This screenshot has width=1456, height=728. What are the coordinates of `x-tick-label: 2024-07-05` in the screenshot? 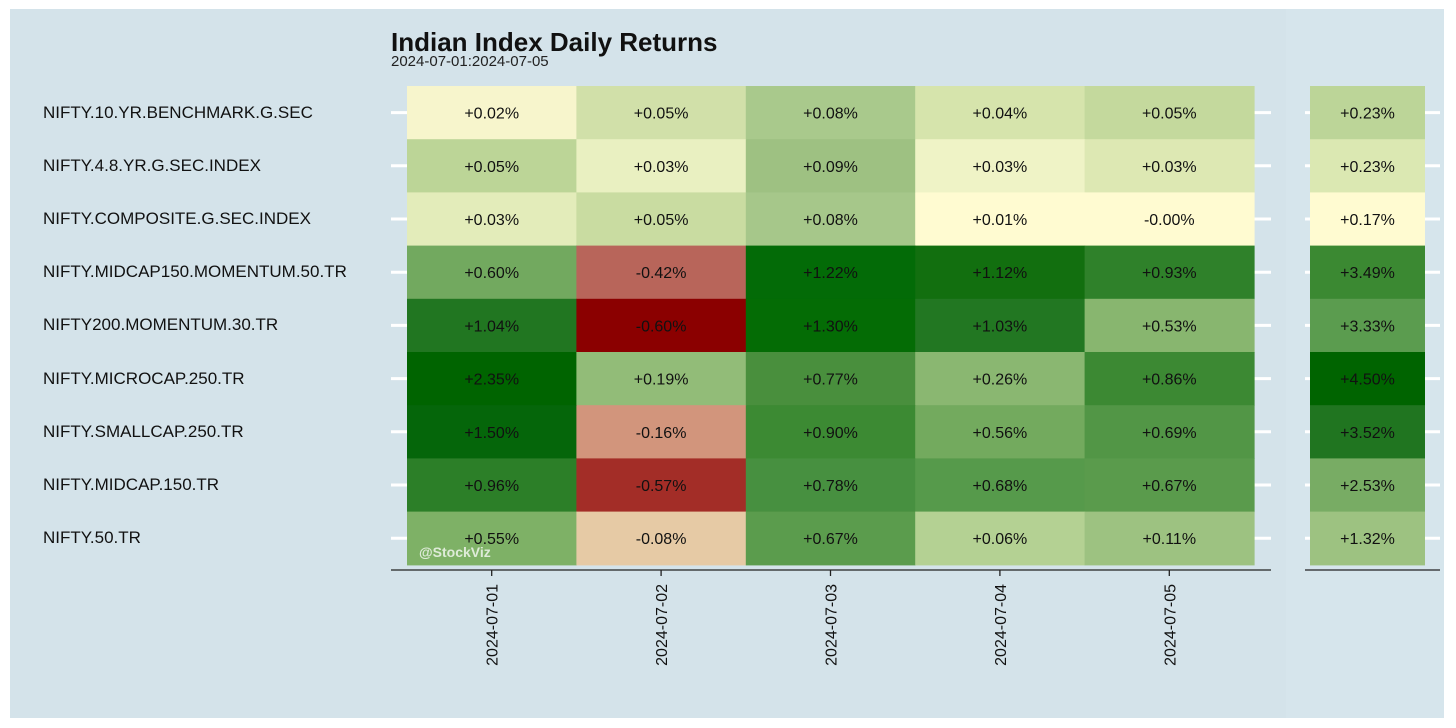 It's located at (1170, 625).